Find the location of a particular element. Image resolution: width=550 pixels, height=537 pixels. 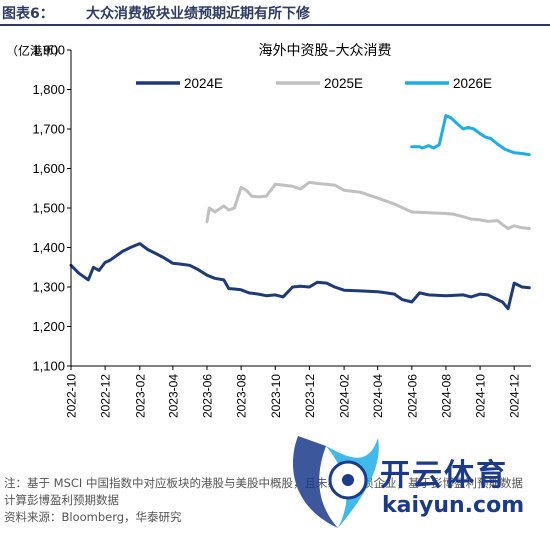

x-tick-label: 2024-04 is located at coordinates (378, 396).